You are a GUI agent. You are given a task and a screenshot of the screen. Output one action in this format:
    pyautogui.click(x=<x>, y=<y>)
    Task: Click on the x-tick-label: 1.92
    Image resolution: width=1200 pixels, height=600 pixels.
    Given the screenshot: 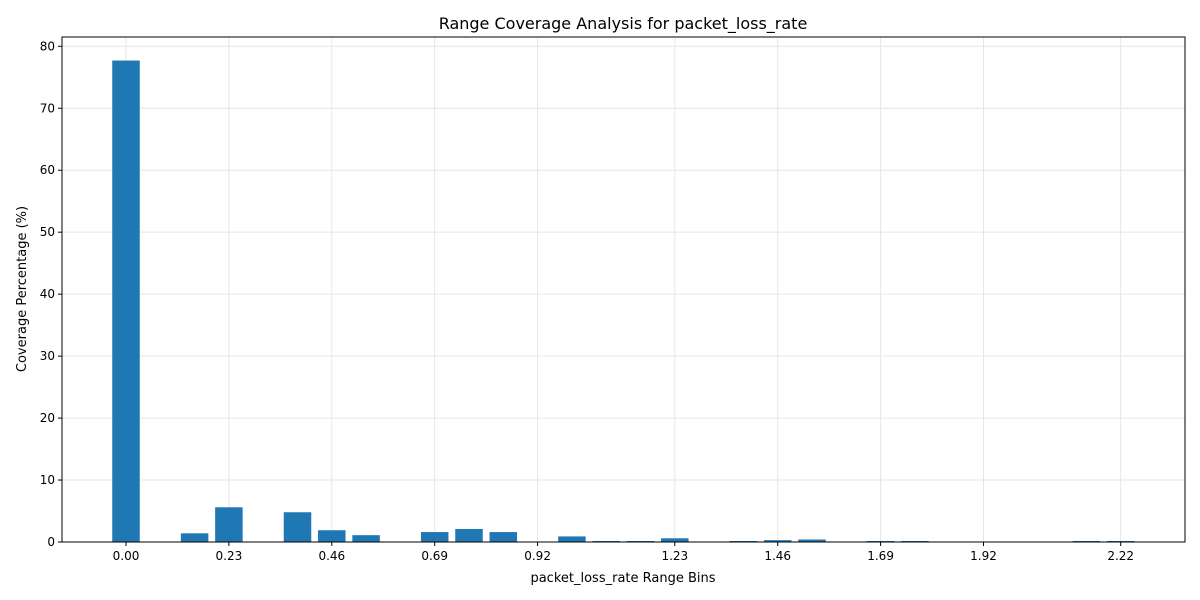 What is the action you would take?
    pyautogui.click(x=983, y=556)
    